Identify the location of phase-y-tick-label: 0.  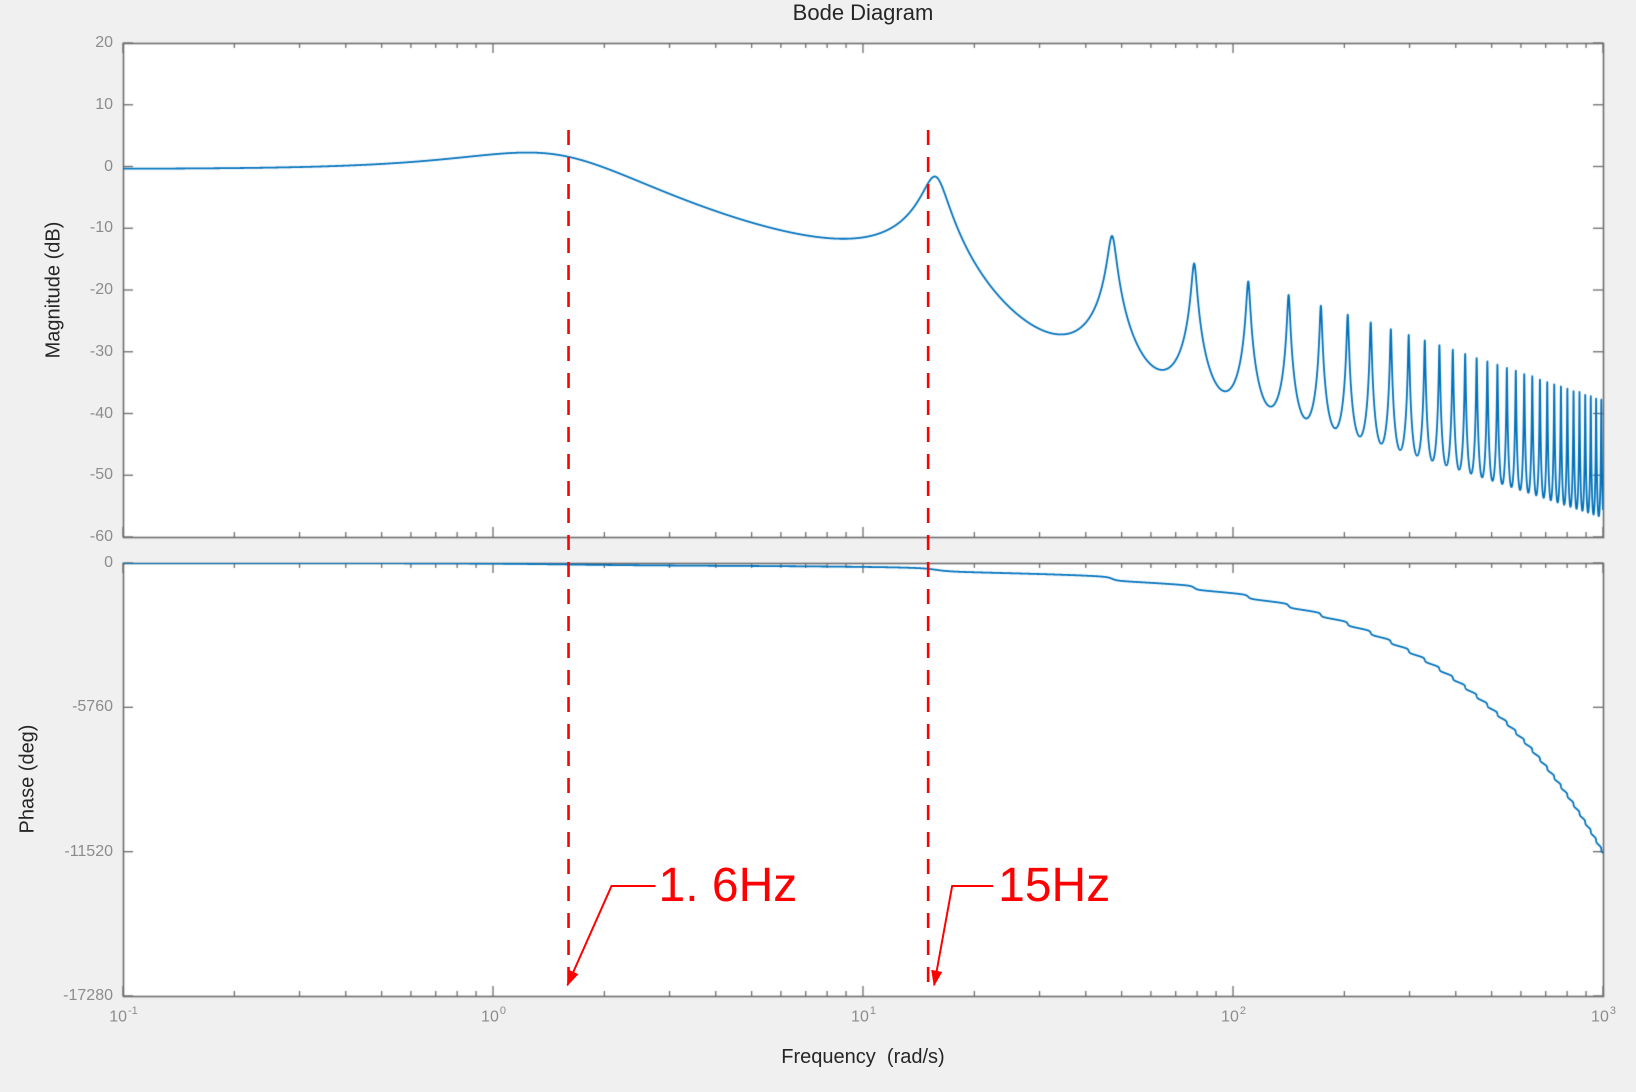
(108, 562).